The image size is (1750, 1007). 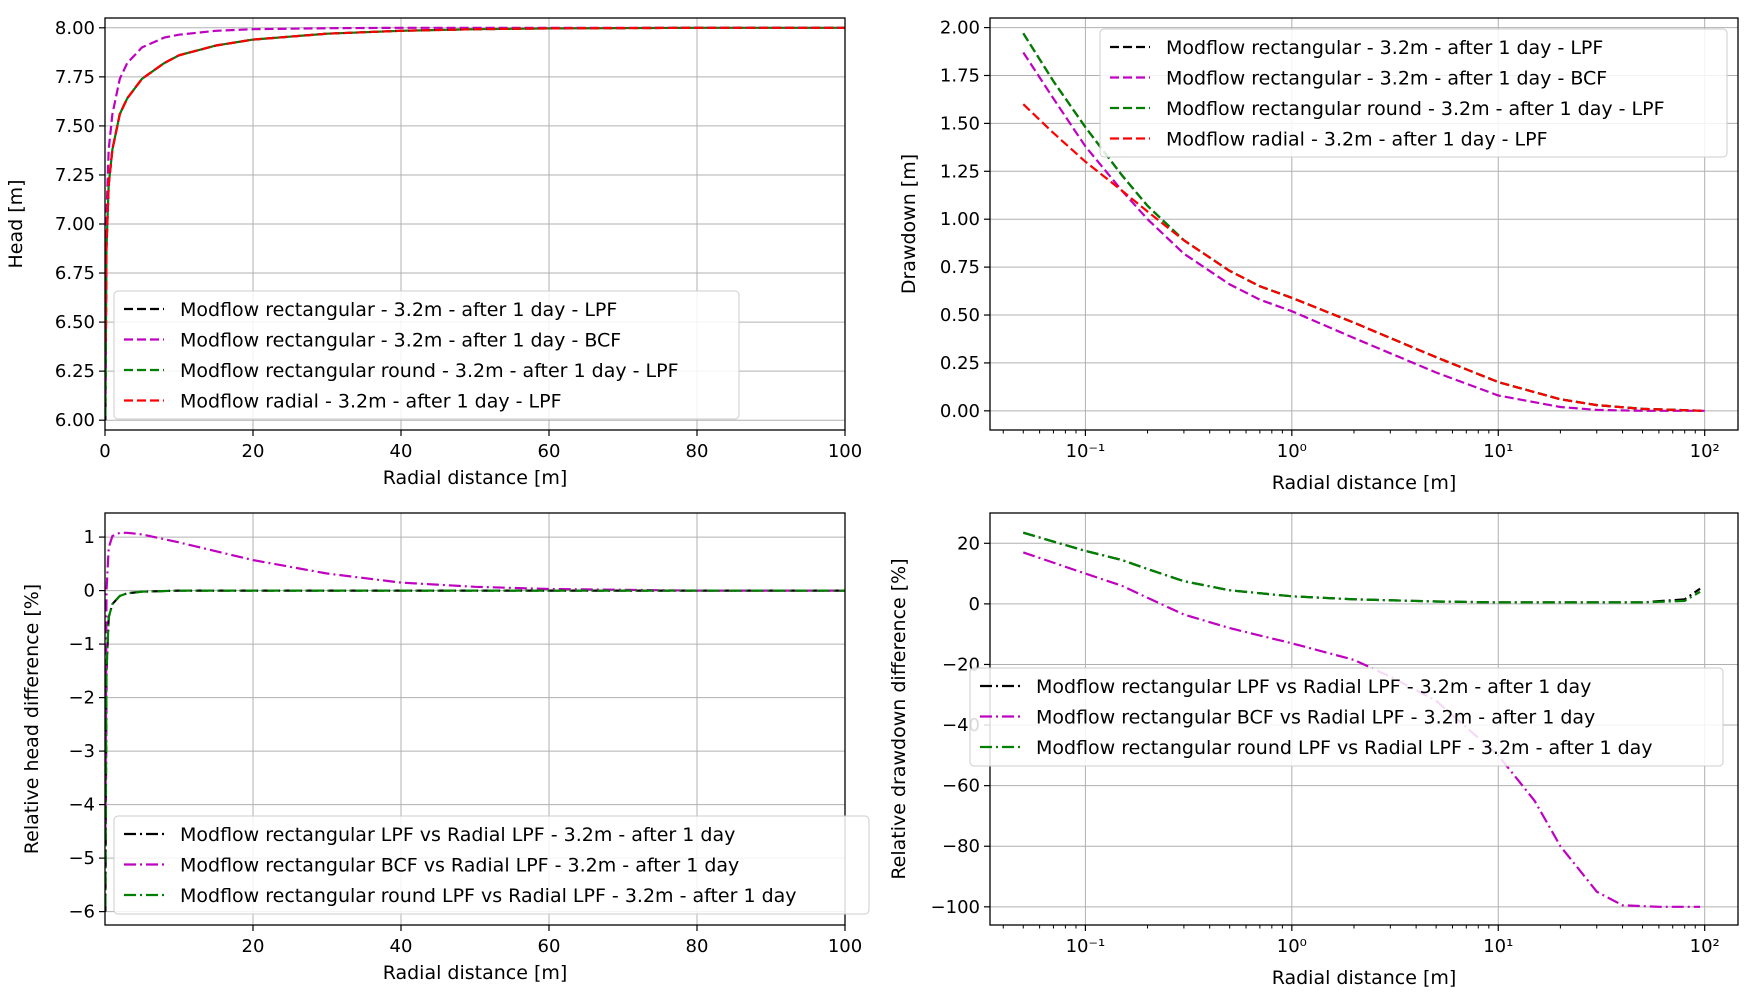 I want to click on y-tick-label: 20, so click(x=968, y=543).